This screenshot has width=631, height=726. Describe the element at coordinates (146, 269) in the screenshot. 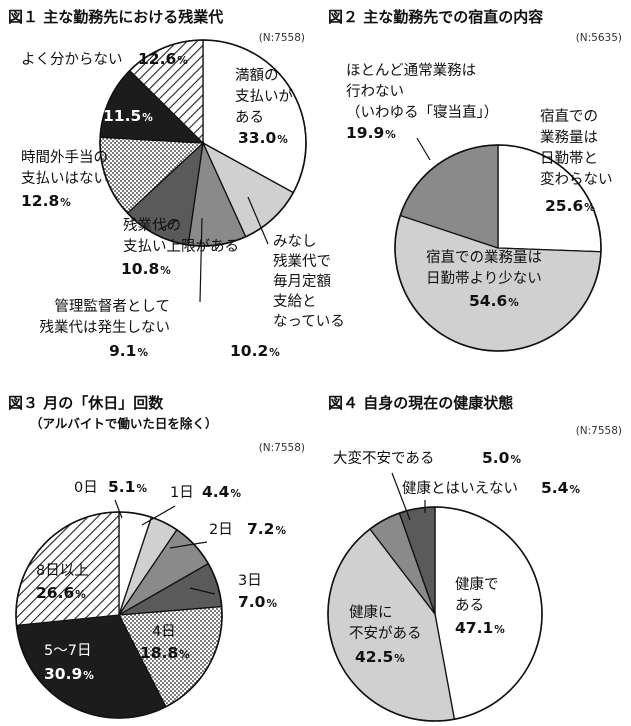

I see `slice-value-1-4: 10.8%` at that location.